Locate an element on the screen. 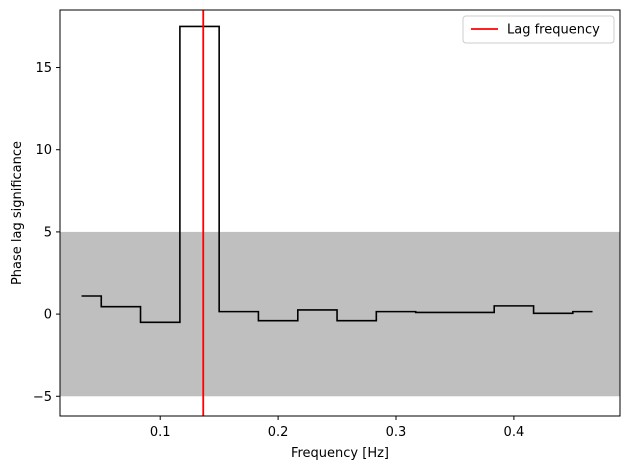 This screenshot has height=470, width=630. legend-box is located at coordinates (538, 29).